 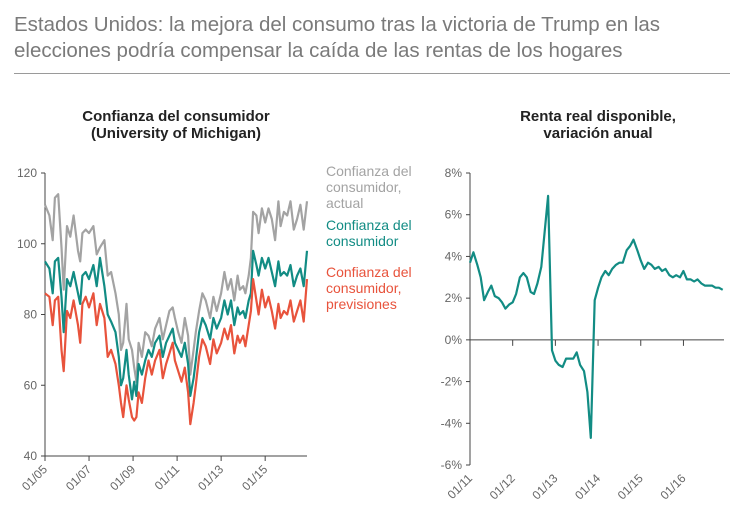 What do you see at coordinates (454, 298) in the screenshot?
I see `chart2-y-tick-label: 2%` at bounding box center [454, 298].